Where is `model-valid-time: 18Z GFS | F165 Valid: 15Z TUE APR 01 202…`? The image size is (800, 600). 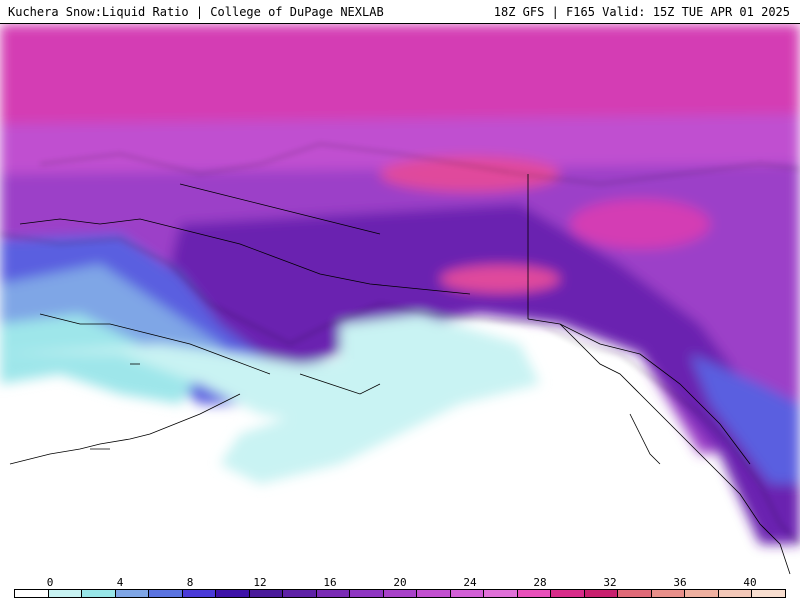
model-valid-time: 18Z GFS | F165 Valid: 15Z TUE APR 01 202… is located at coordinates (641, 12).